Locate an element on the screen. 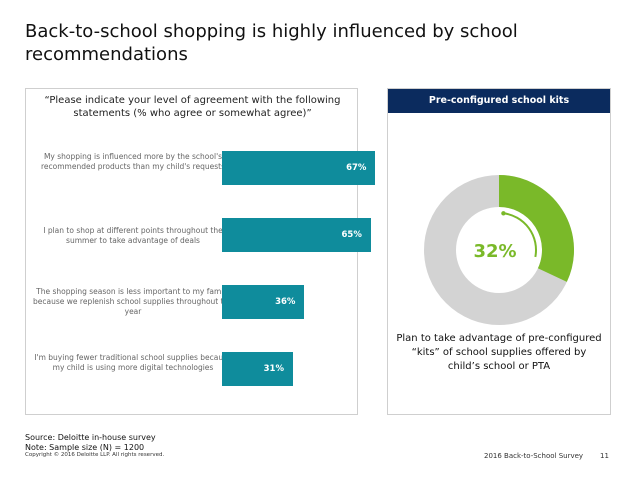 This screenshot has width=638, height=479. kits-panel-header: Pre-configured school kits is located at coordinates (499, 101).